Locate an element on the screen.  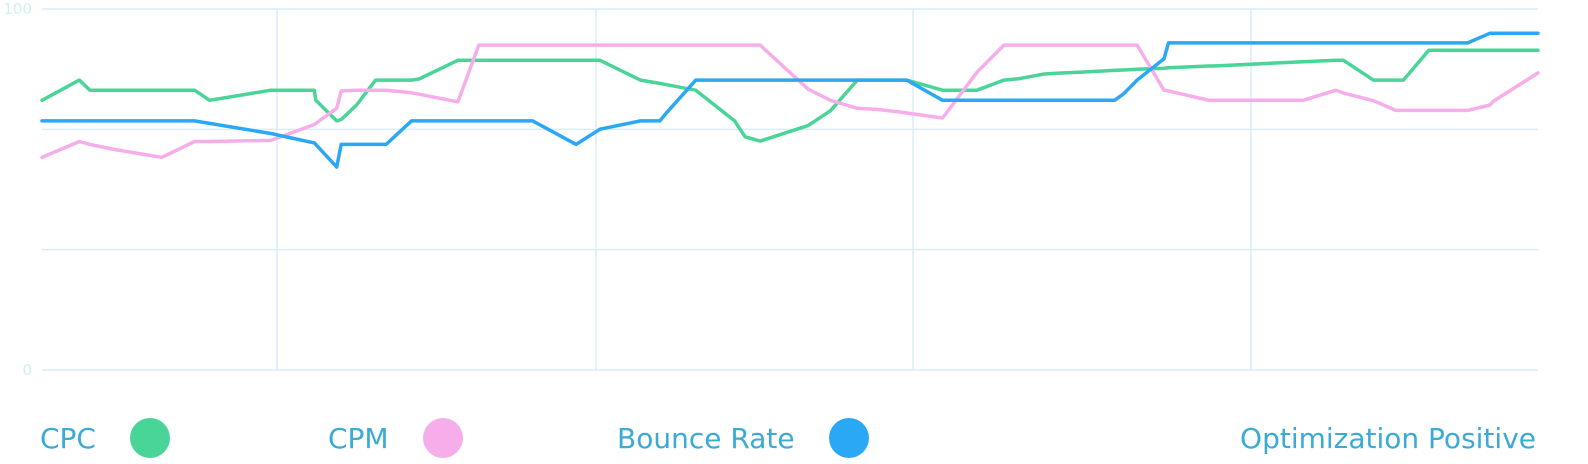
legend-label-bounce-rate: Bounce Rate is located at coordinates (706, 438).